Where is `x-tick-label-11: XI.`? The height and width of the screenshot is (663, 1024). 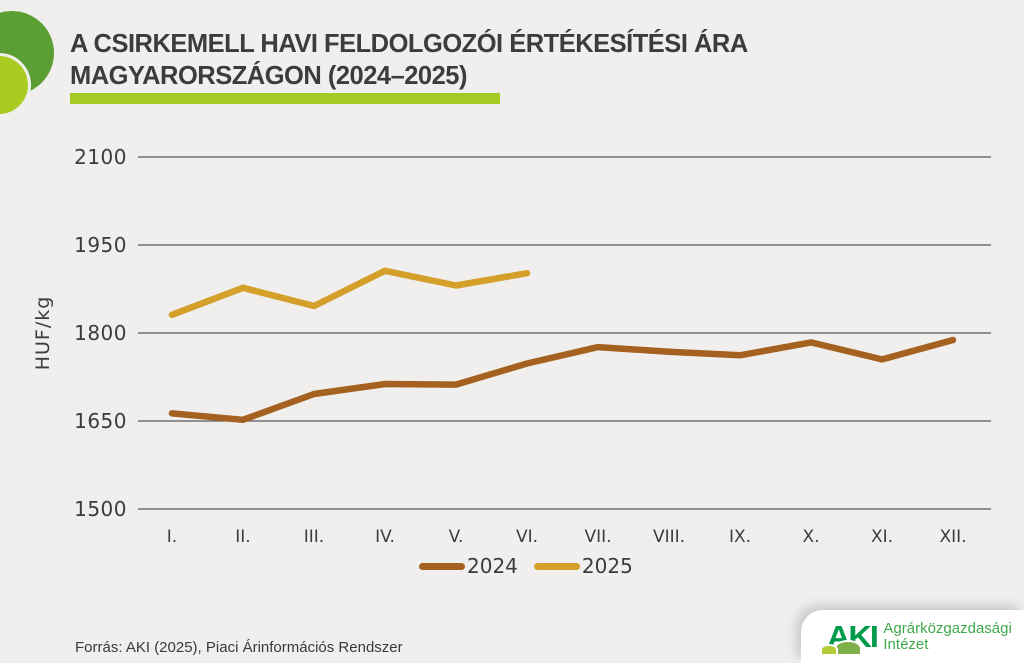
x-tick-label-11: XI. is located at coordinates (882, 537).